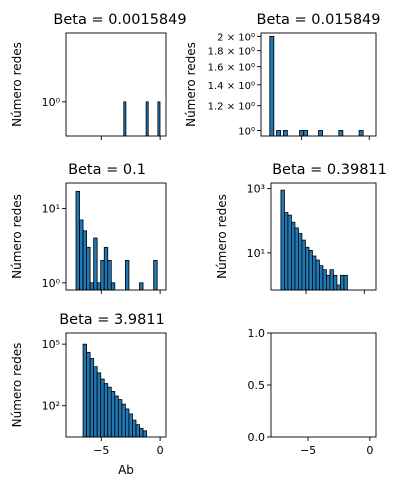 This screenshot has height=490, width=403. What do you see at coordinates (51, 406) in the screenshot?
I see `y-tick-label: 10²` at bounding box center [51, 406].